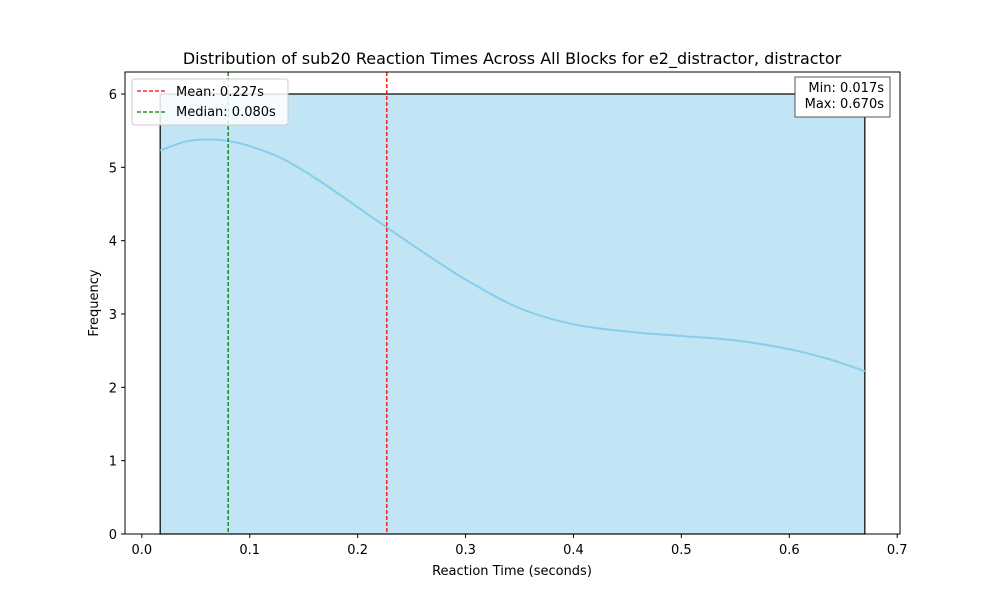  I want to click on legend-median-label: Median: 0.080s, so click(226, 112).